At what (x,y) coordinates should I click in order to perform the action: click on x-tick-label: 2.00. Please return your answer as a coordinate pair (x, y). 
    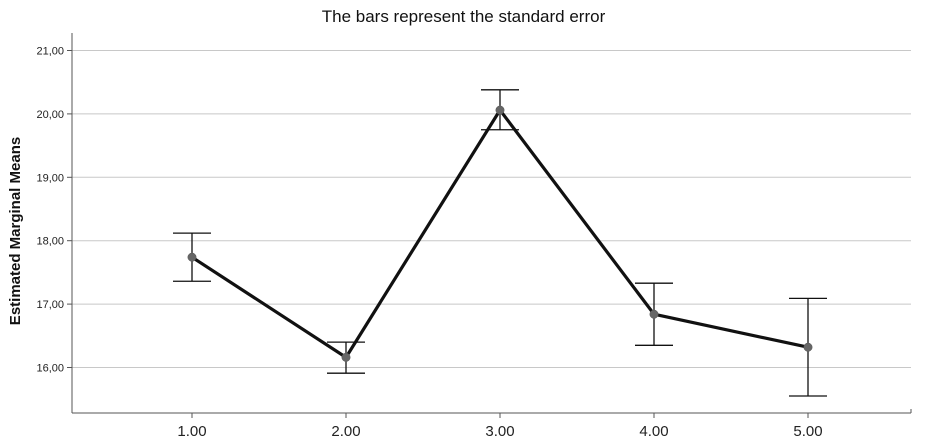
    Looking at the image, I should click on (345, 431).